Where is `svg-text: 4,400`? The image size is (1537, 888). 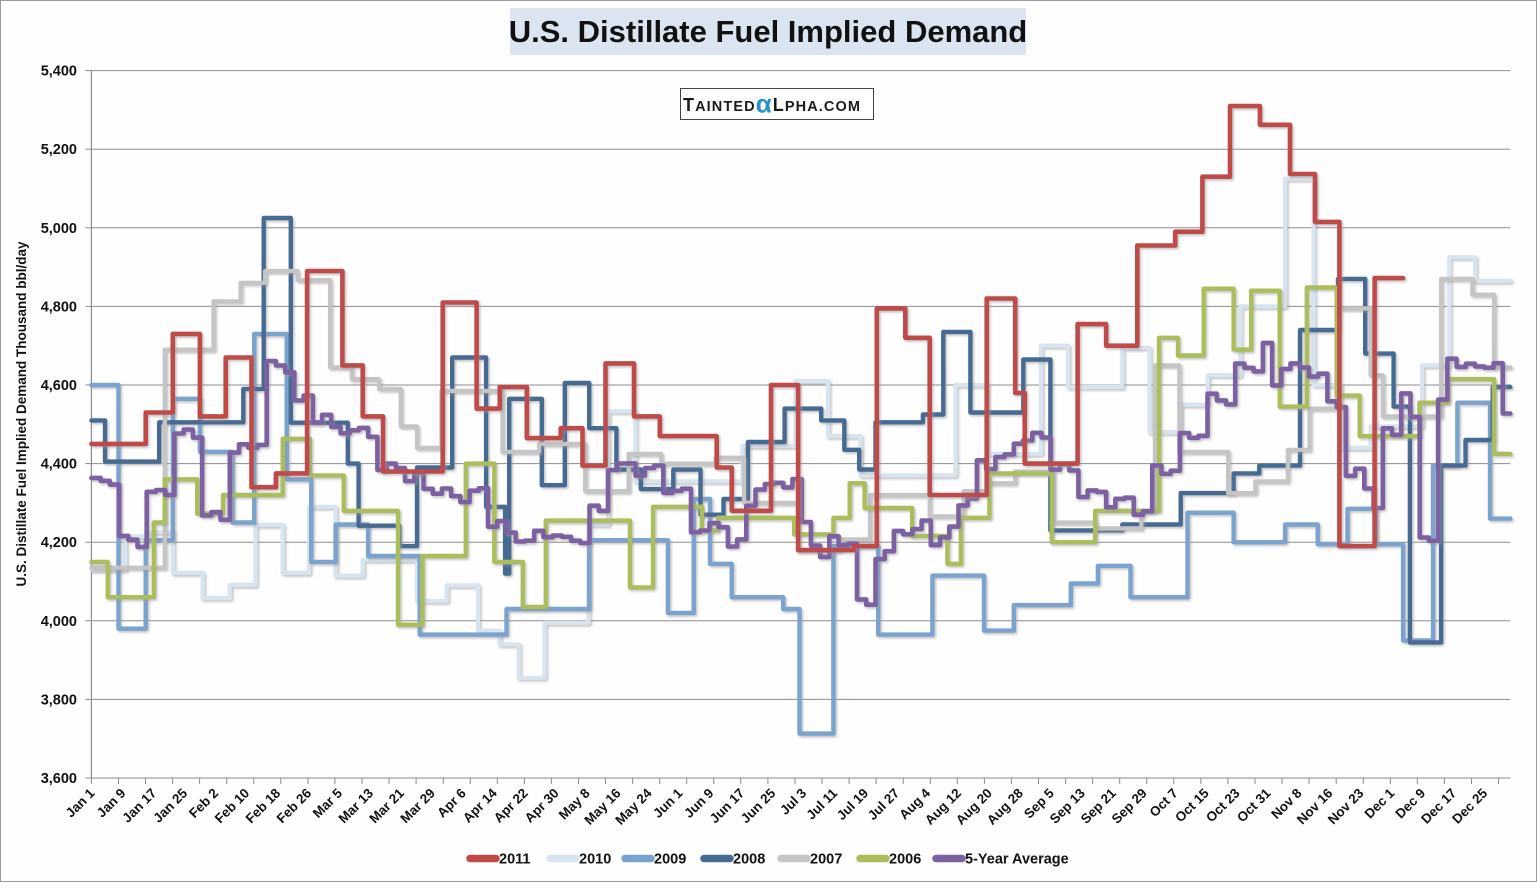
svg-text: 4,400 is located at coordinates (59, 465).